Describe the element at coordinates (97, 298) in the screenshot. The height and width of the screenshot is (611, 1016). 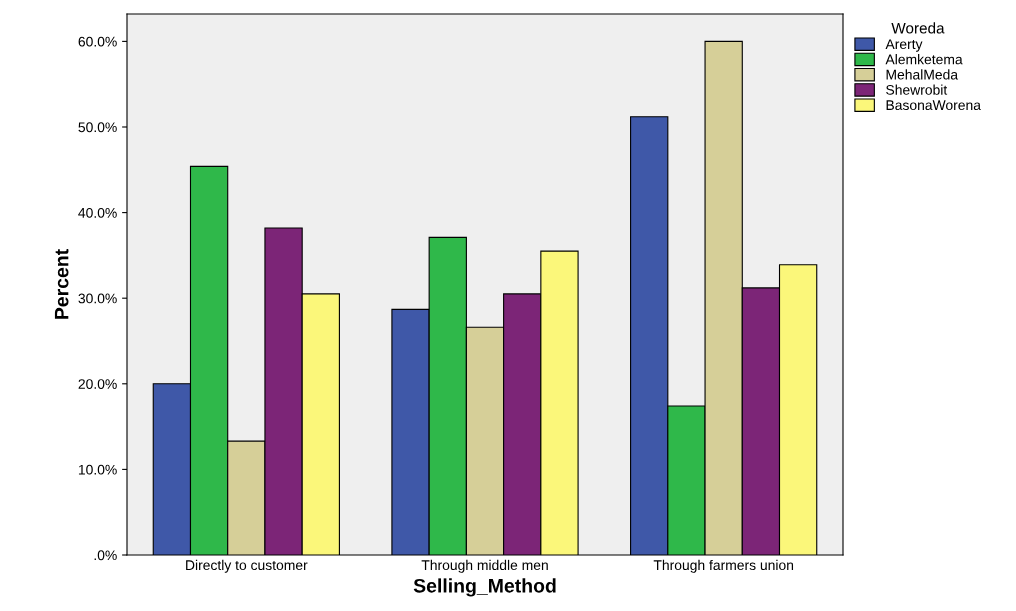
I see `y-tick-label: 30.0%` at that location.